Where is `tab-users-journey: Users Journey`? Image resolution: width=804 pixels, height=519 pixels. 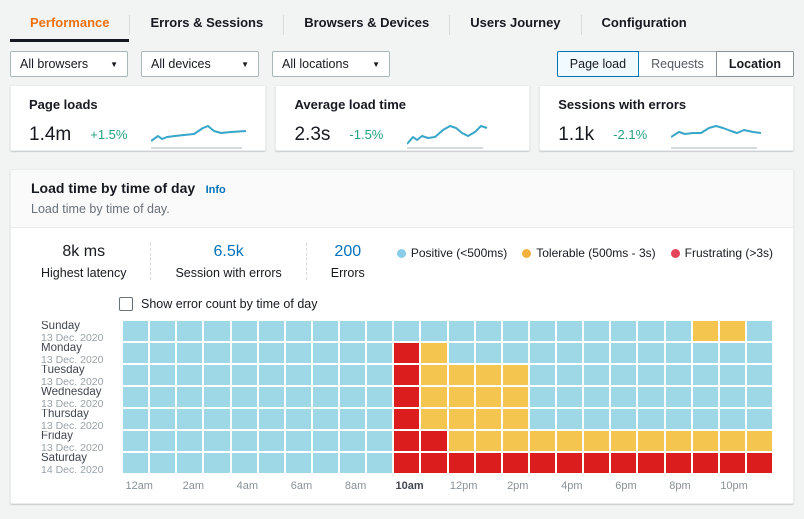 tab-users-journey: Users Journey is located at coordinates (515, 22).